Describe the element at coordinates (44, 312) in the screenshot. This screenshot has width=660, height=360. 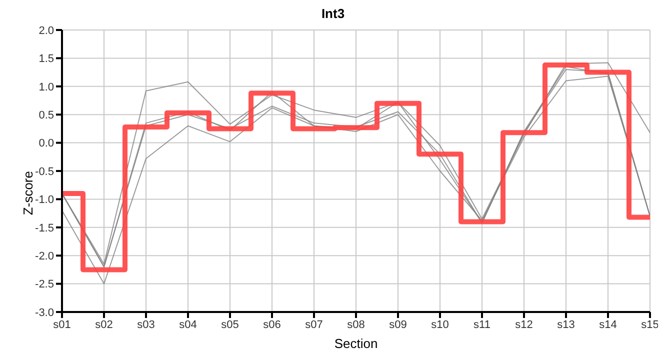
I see `y-tick-label: -3.0` at that location.